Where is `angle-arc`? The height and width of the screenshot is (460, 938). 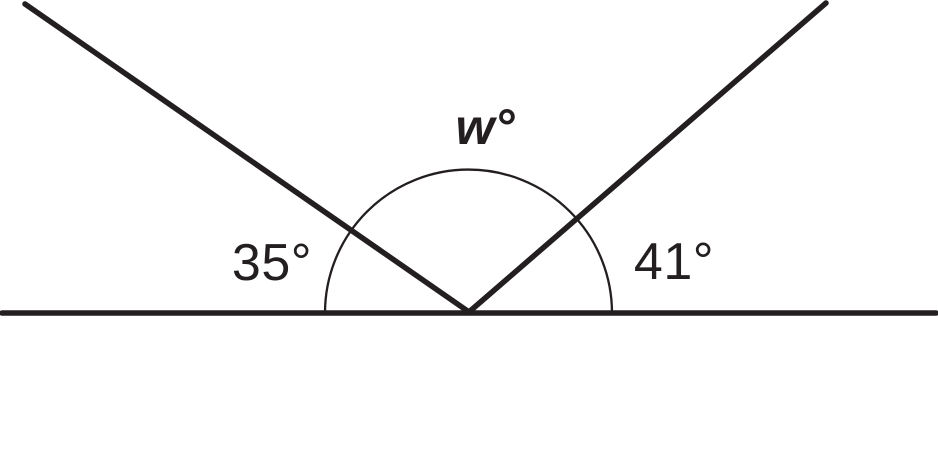
angle-arc is located at coordinates (468, 241).